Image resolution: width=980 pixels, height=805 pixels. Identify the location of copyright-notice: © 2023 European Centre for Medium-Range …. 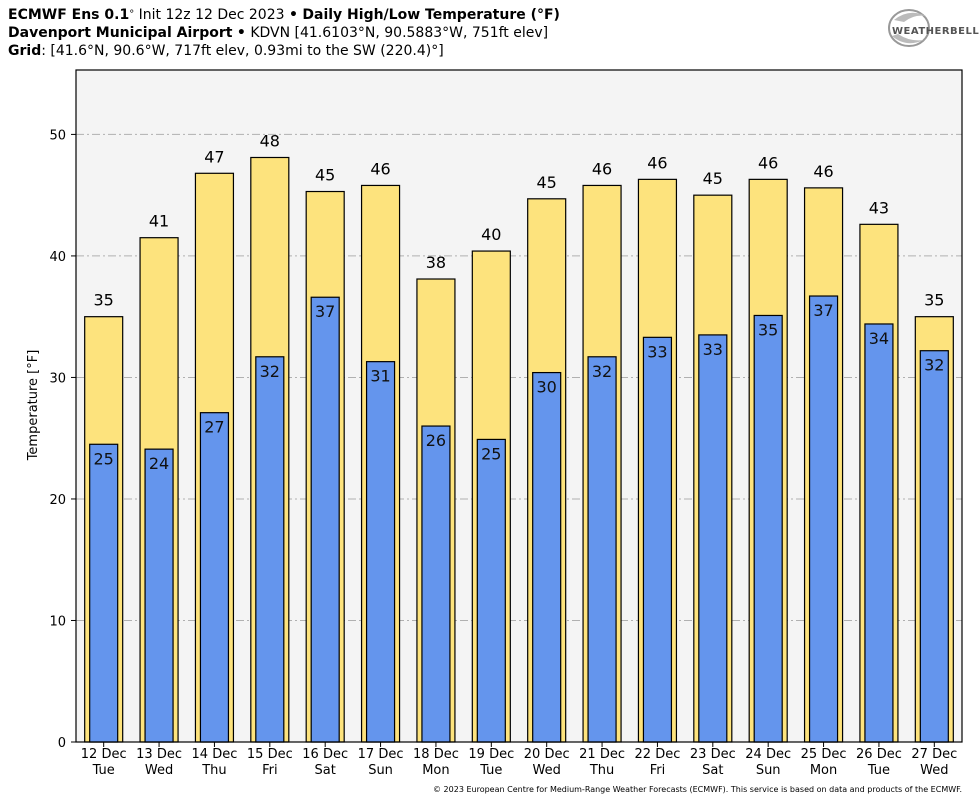
(697, 789).